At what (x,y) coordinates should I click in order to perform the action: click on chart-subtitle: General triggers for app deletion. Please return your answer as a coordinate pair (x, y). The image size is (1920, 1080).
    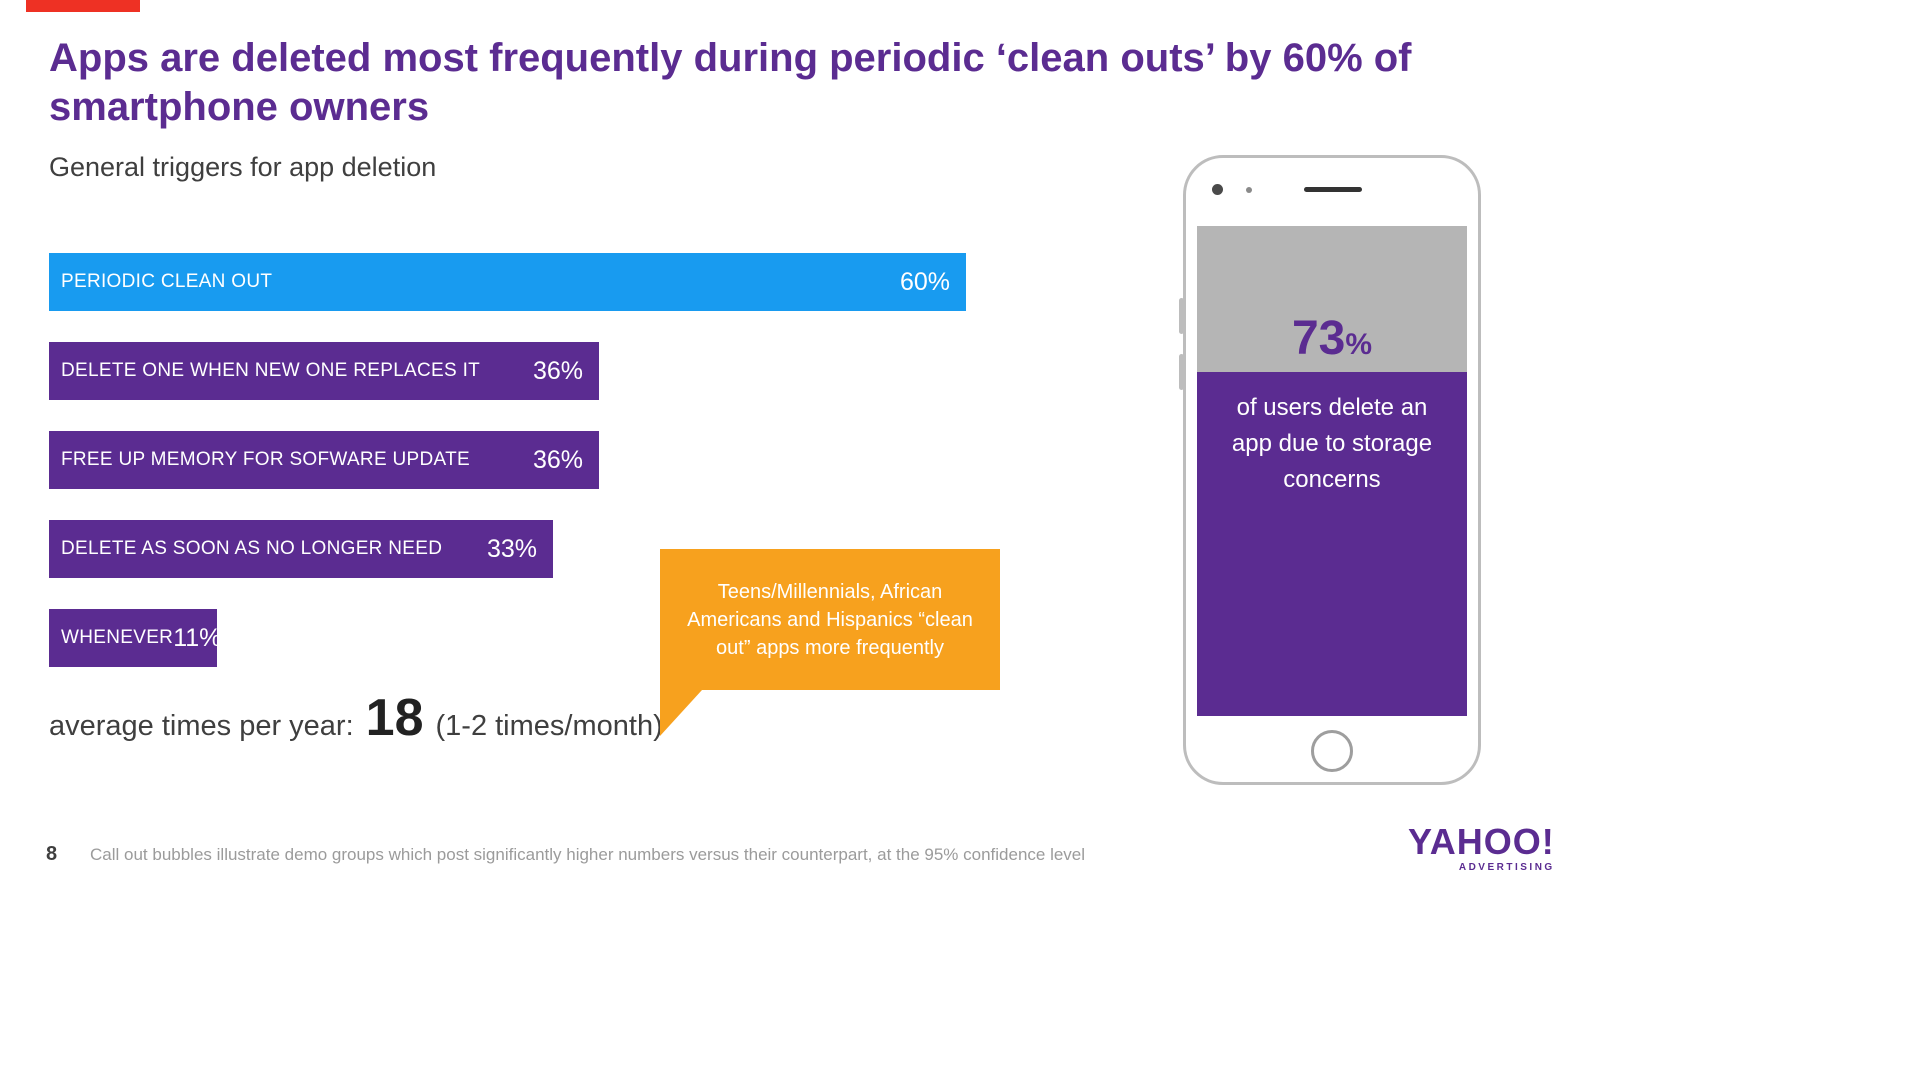
    Looking at the image, I should click on (243, 167).